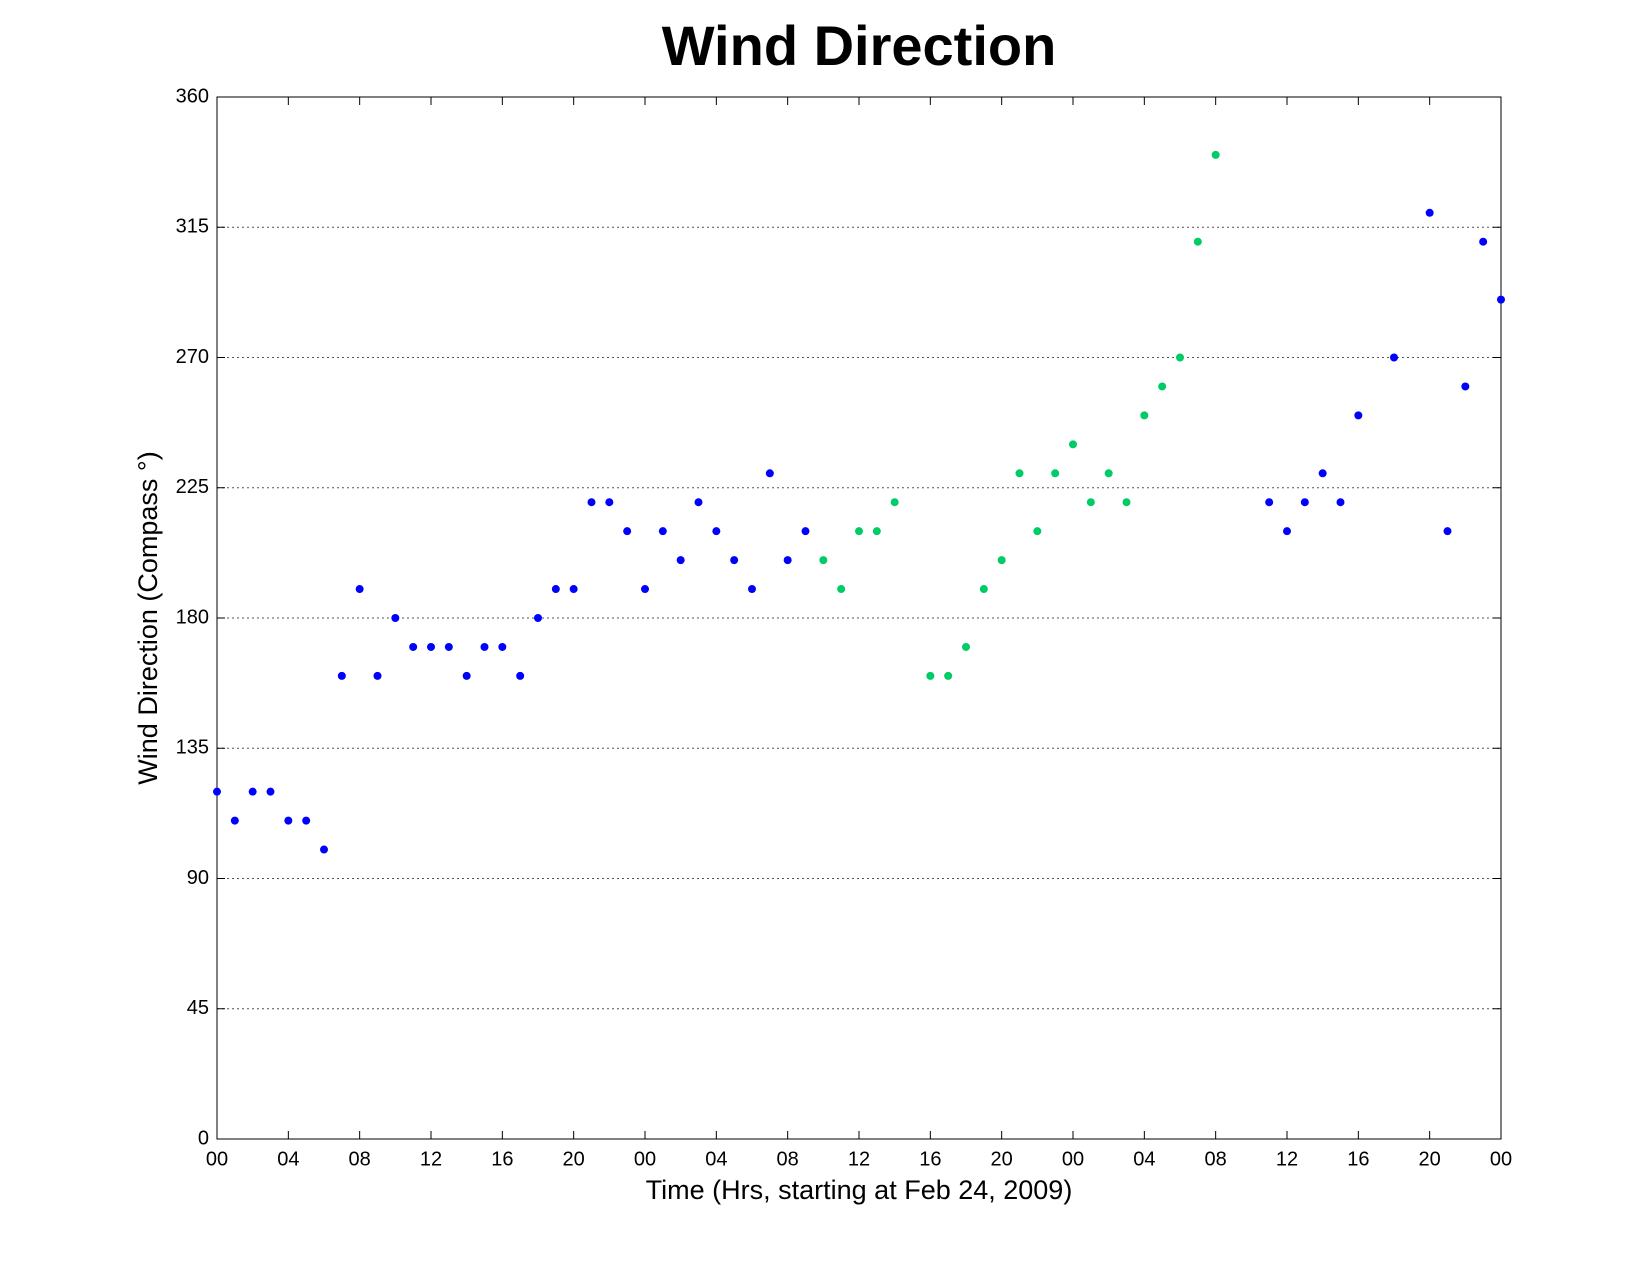 The image size is (1650, 1275). I want to click on y-tick-label: 180, so click(192, 617).